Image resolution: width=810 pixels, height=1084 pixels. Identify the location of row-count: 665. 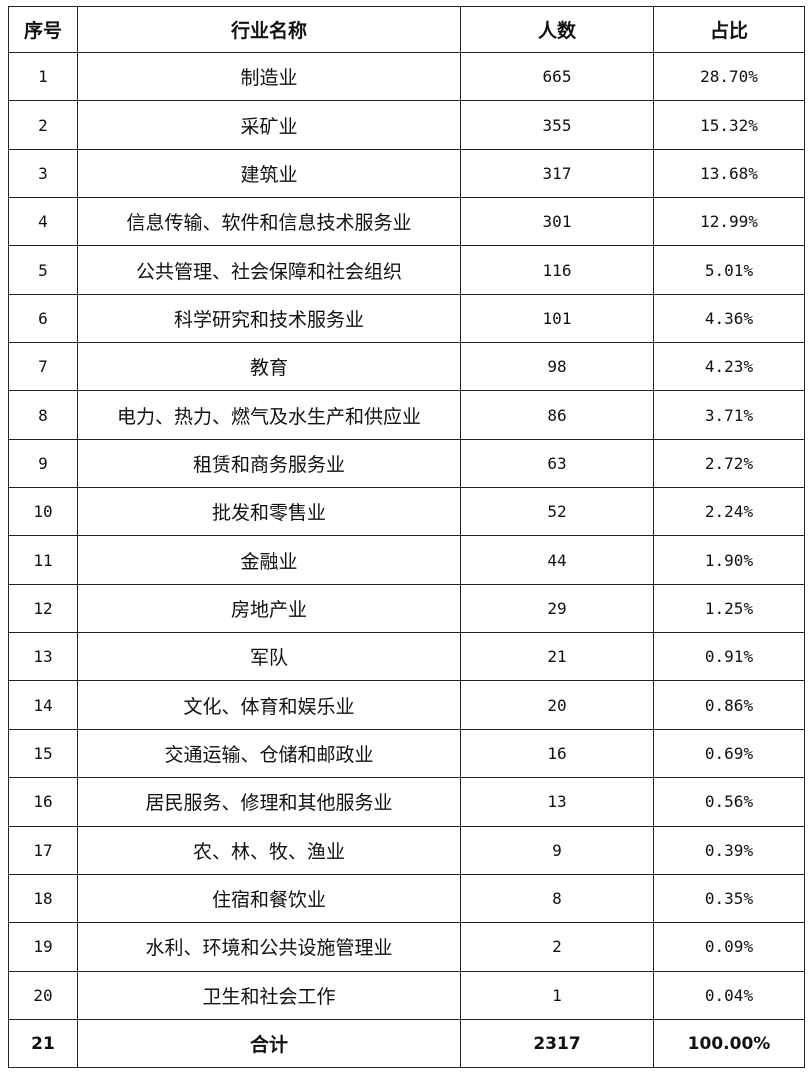
(557, 76).